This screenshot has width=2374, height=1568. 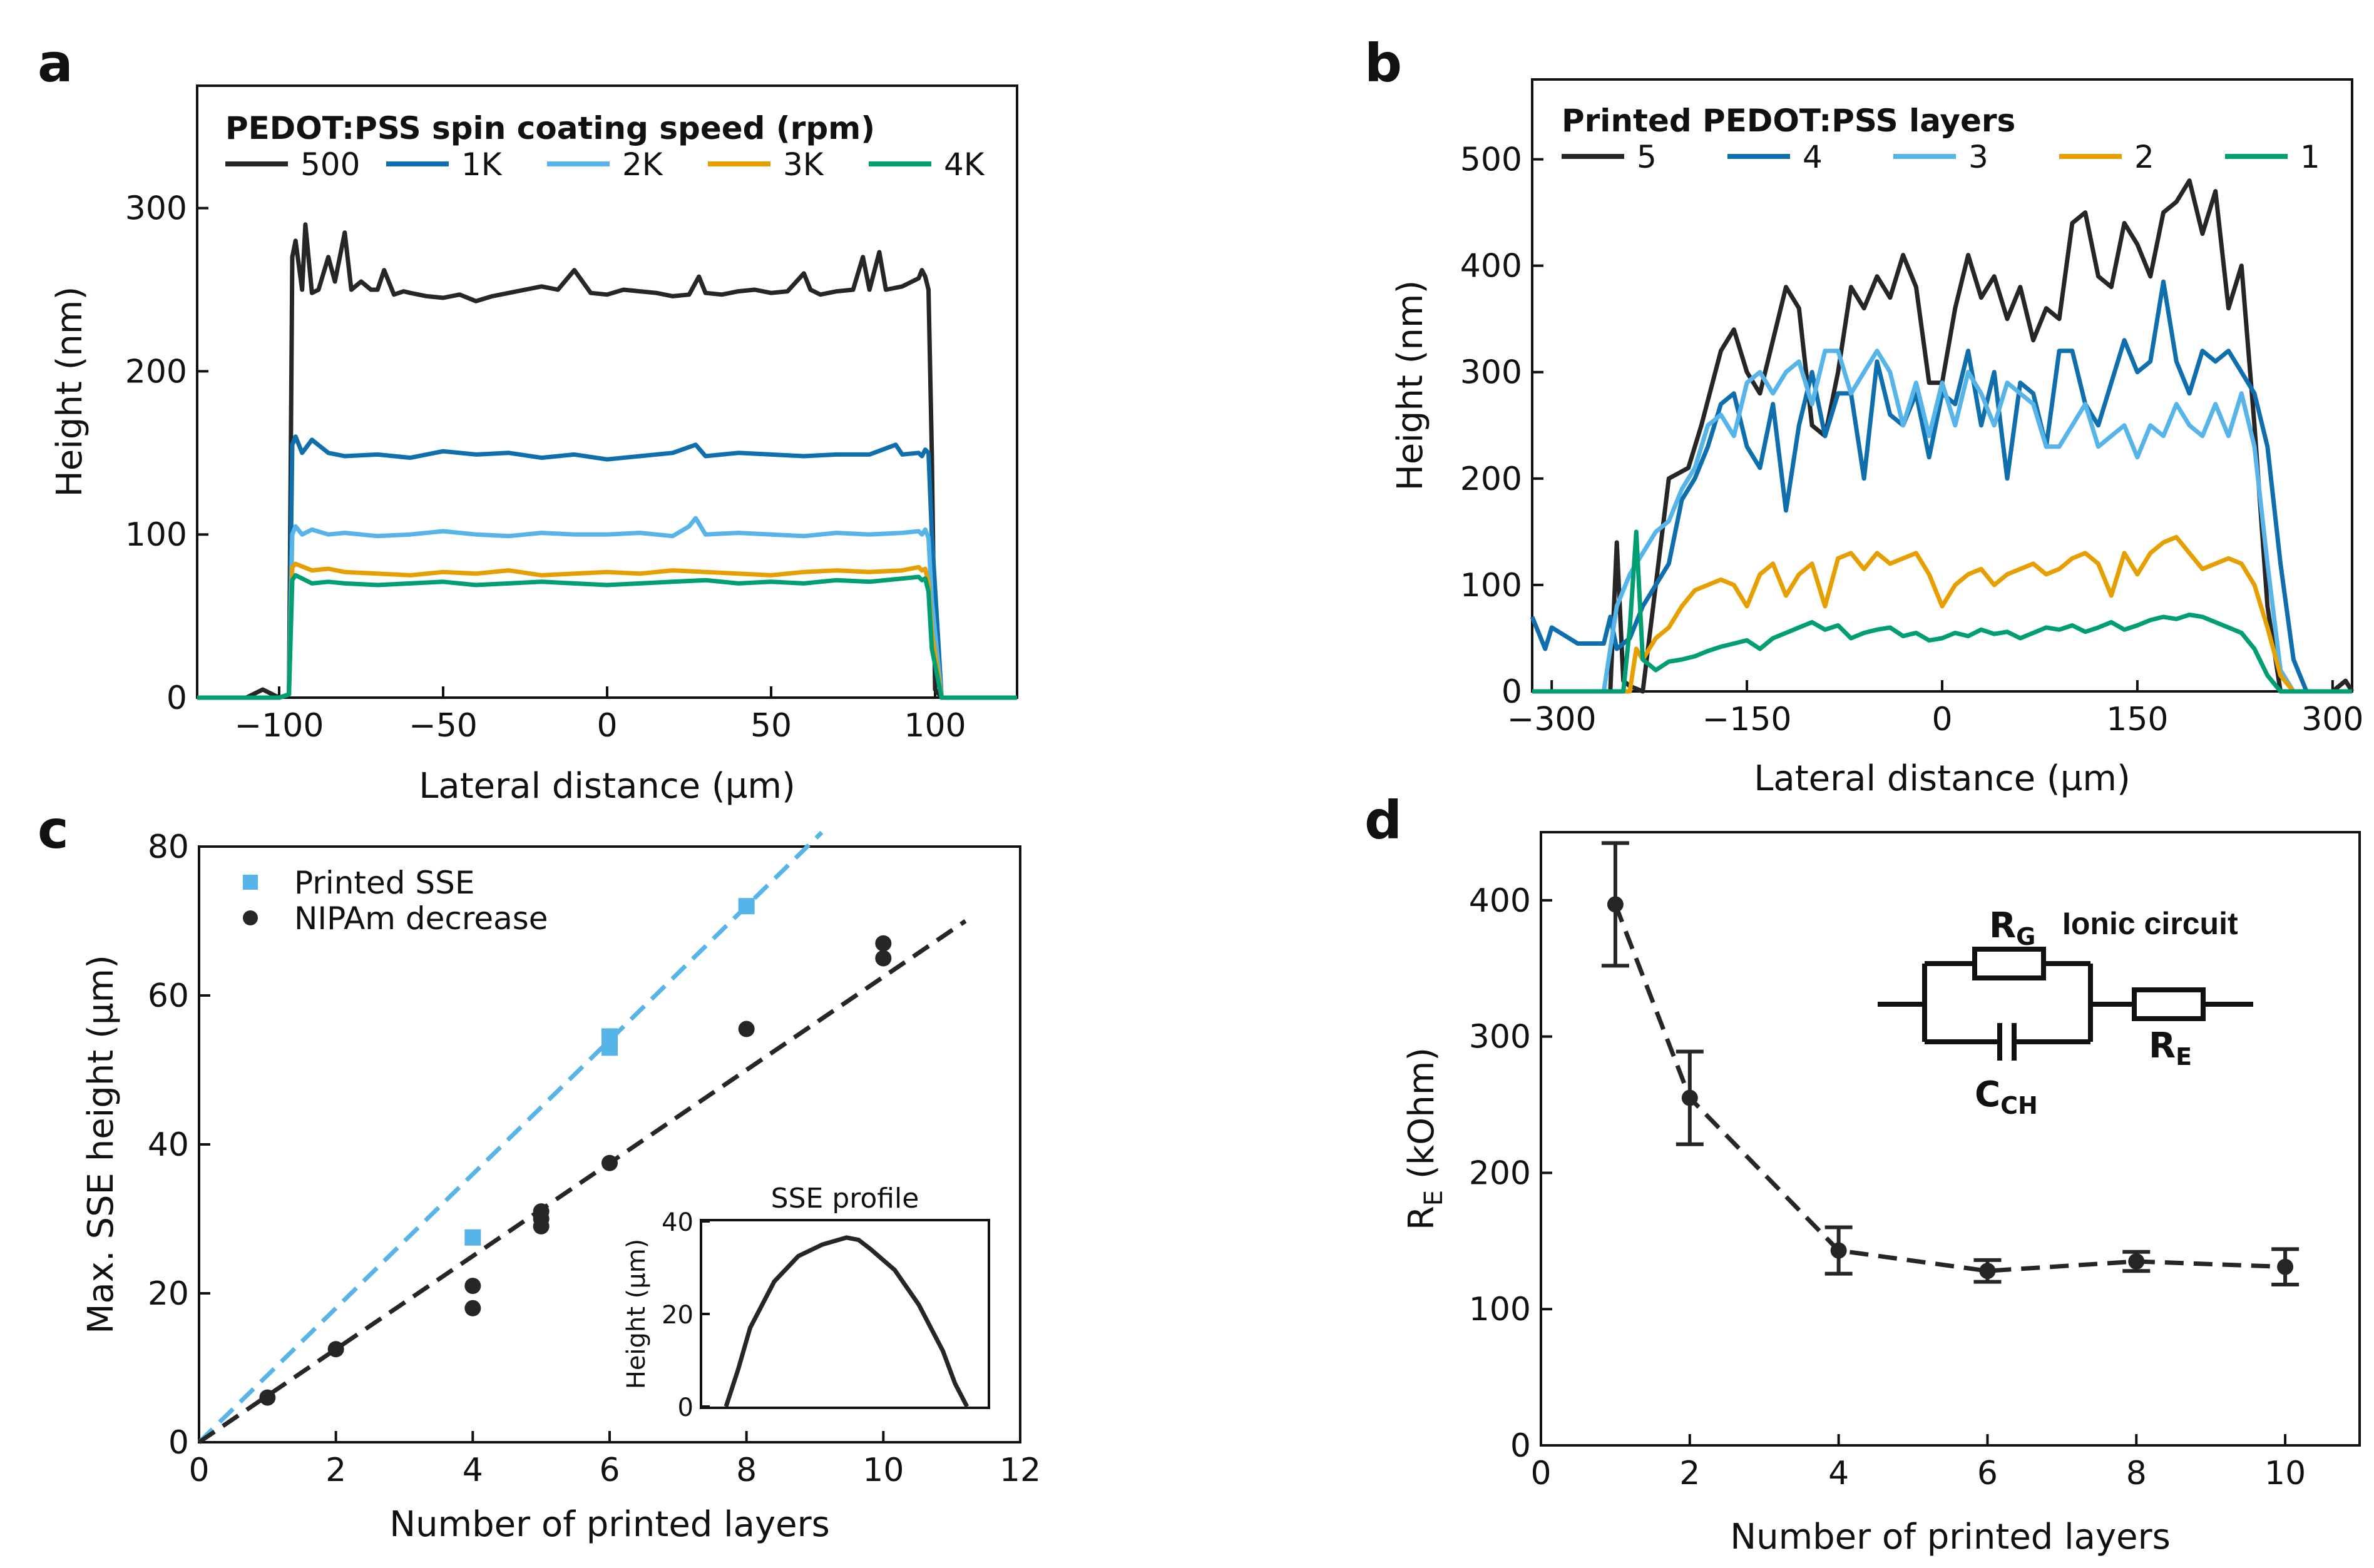 I want to click on x-tick-label-a: −100, so click(x=279, y=726).